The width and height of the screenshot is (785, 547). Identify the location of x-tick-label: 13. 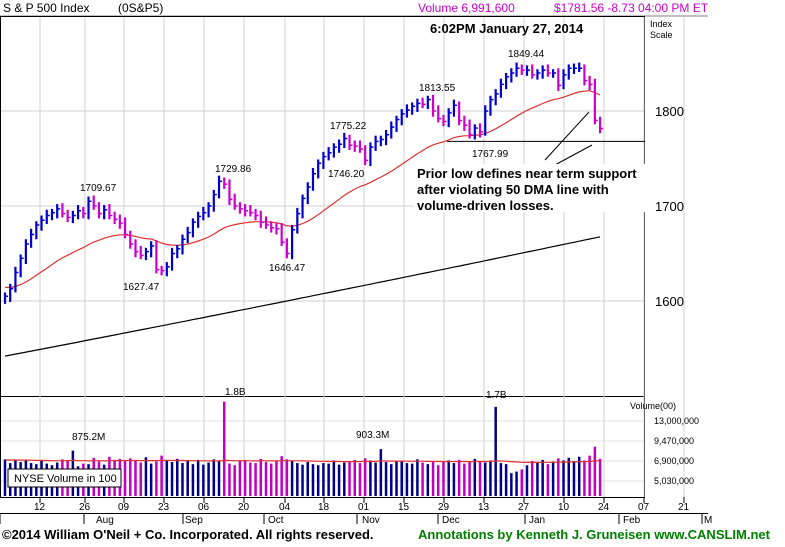
(484, 507).